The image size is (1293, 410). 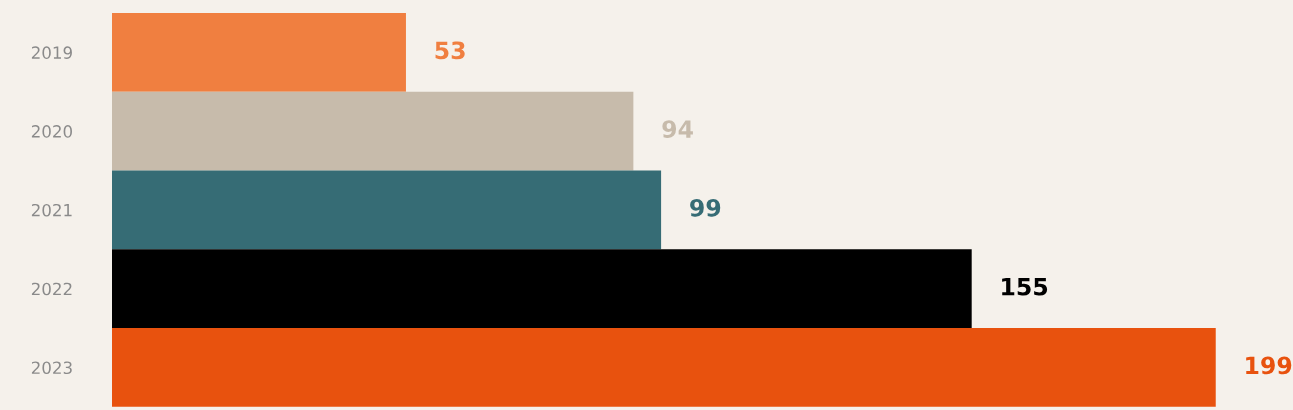 What do you see at coordinates (705, 207) in the screenshot?
I see `data-label: 99` at bounding box center [705, 207].